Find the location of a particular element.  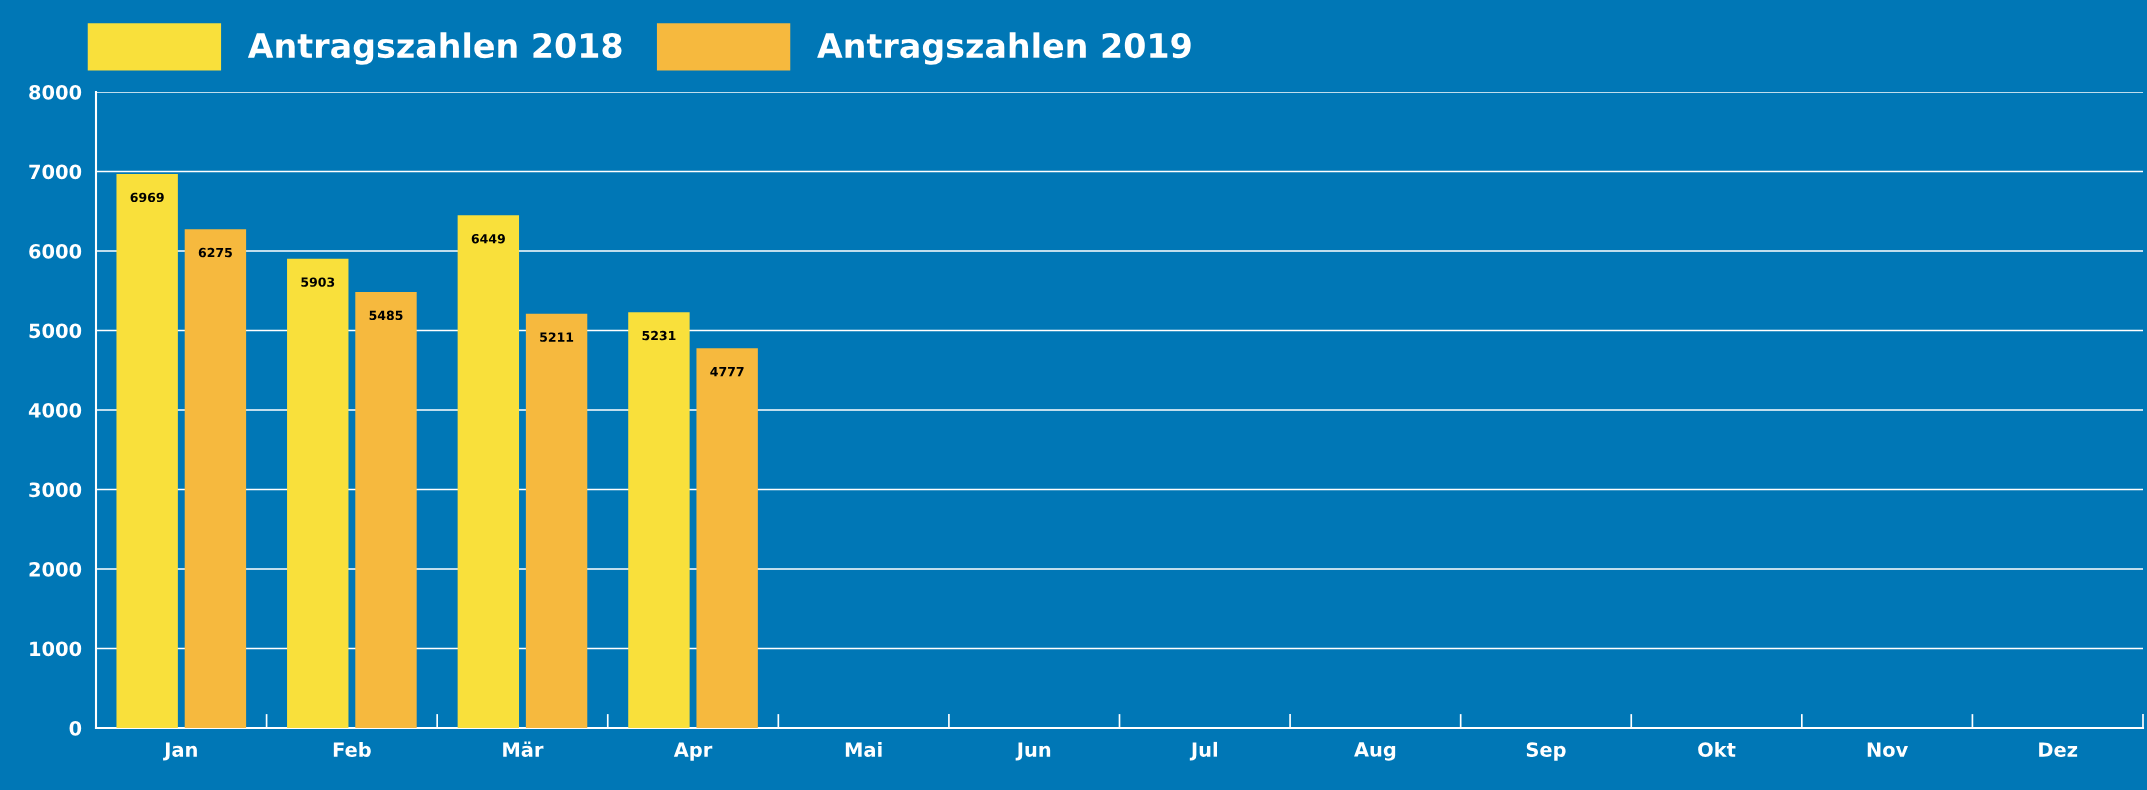

x-tick-label: Dez is located at coordinates (2058, 749).